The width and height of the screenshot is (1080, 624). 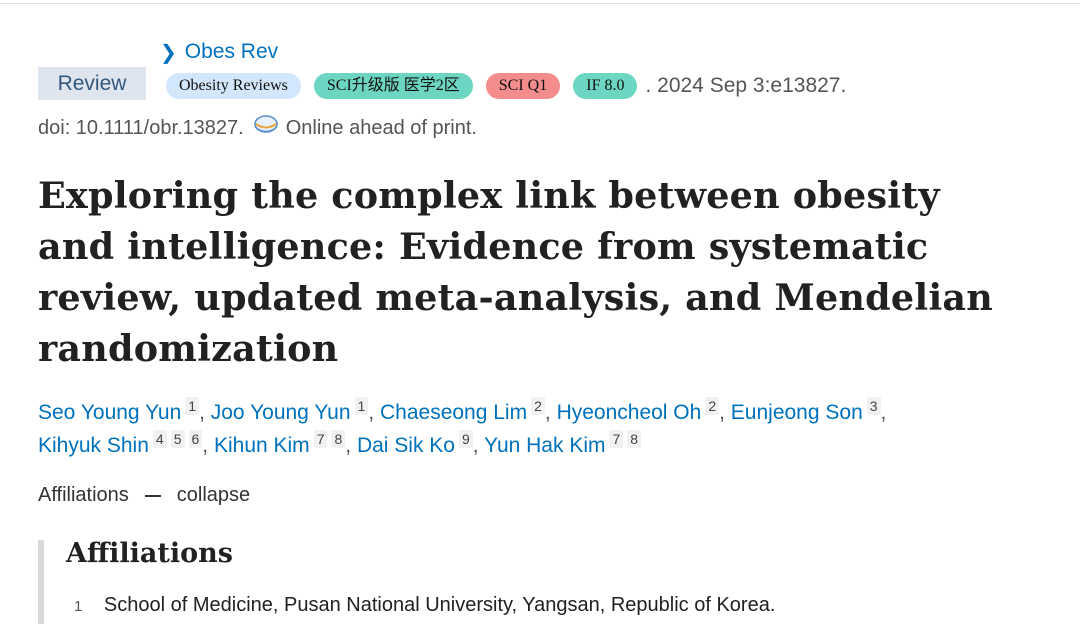 What do you see at coordinates (545, 445) in the screenshot?
I see `author-name-link: Yun Hak Kim` at bounding box center [545, 445].